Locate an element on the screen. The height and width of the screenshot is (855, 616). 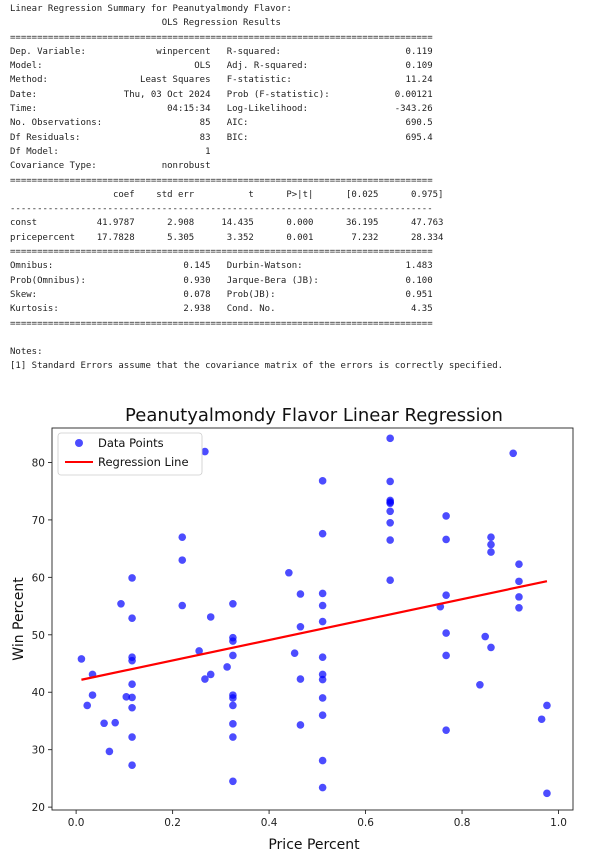
legend-label-regression-line: Regression Line is located at coordinates (143, 462).